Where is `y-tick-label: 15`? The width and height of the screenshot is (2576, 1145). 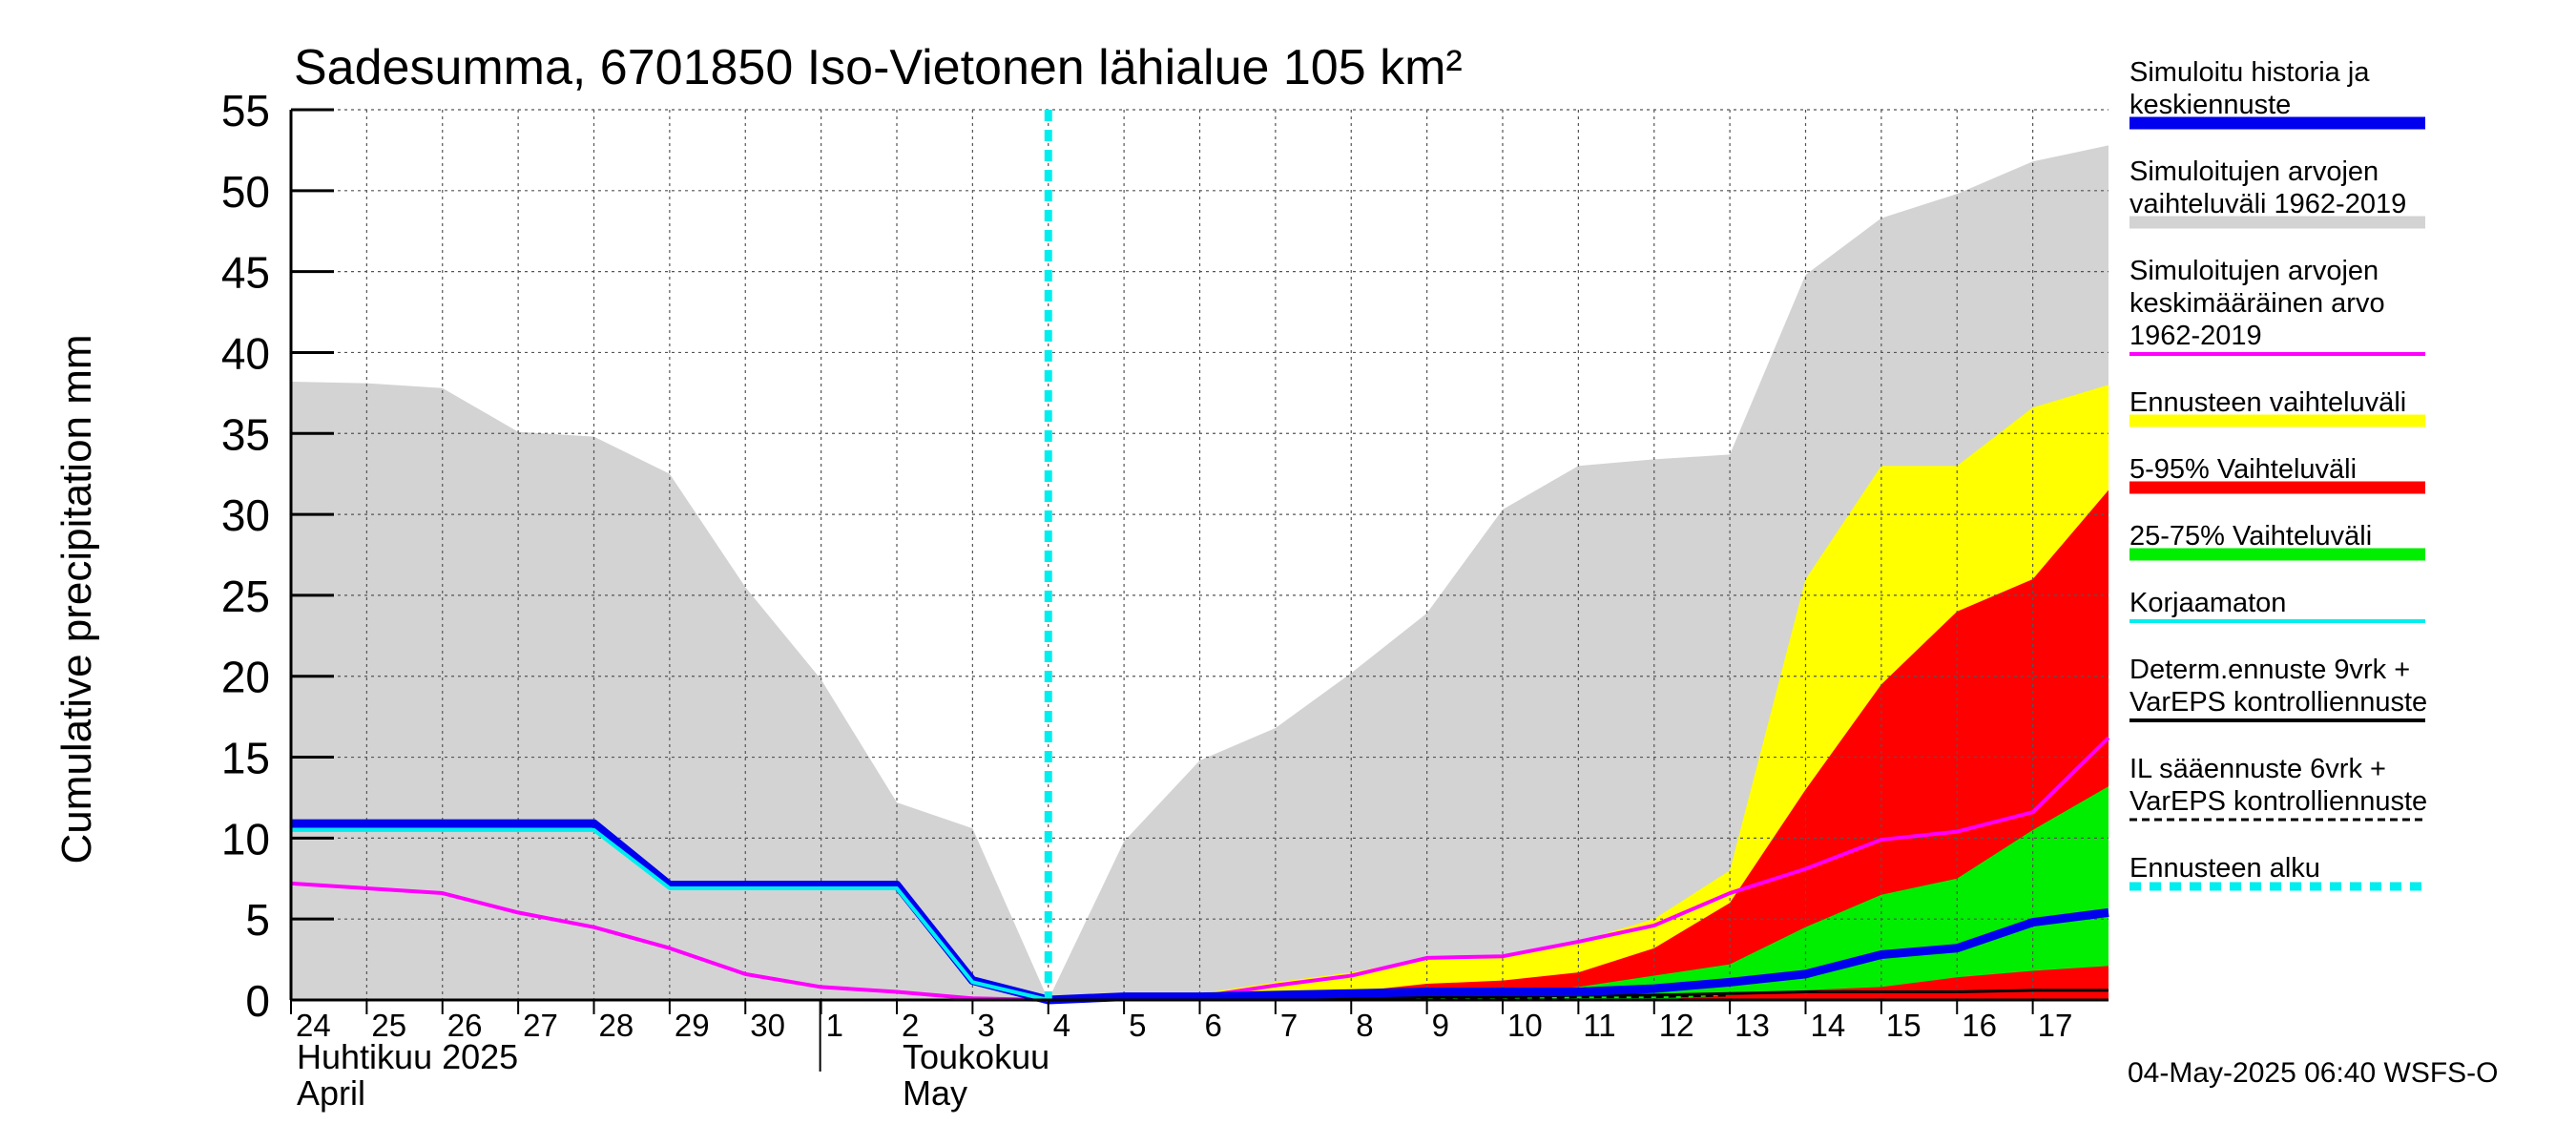 y-tick-label: 15 is located at coordinates (245, 758).